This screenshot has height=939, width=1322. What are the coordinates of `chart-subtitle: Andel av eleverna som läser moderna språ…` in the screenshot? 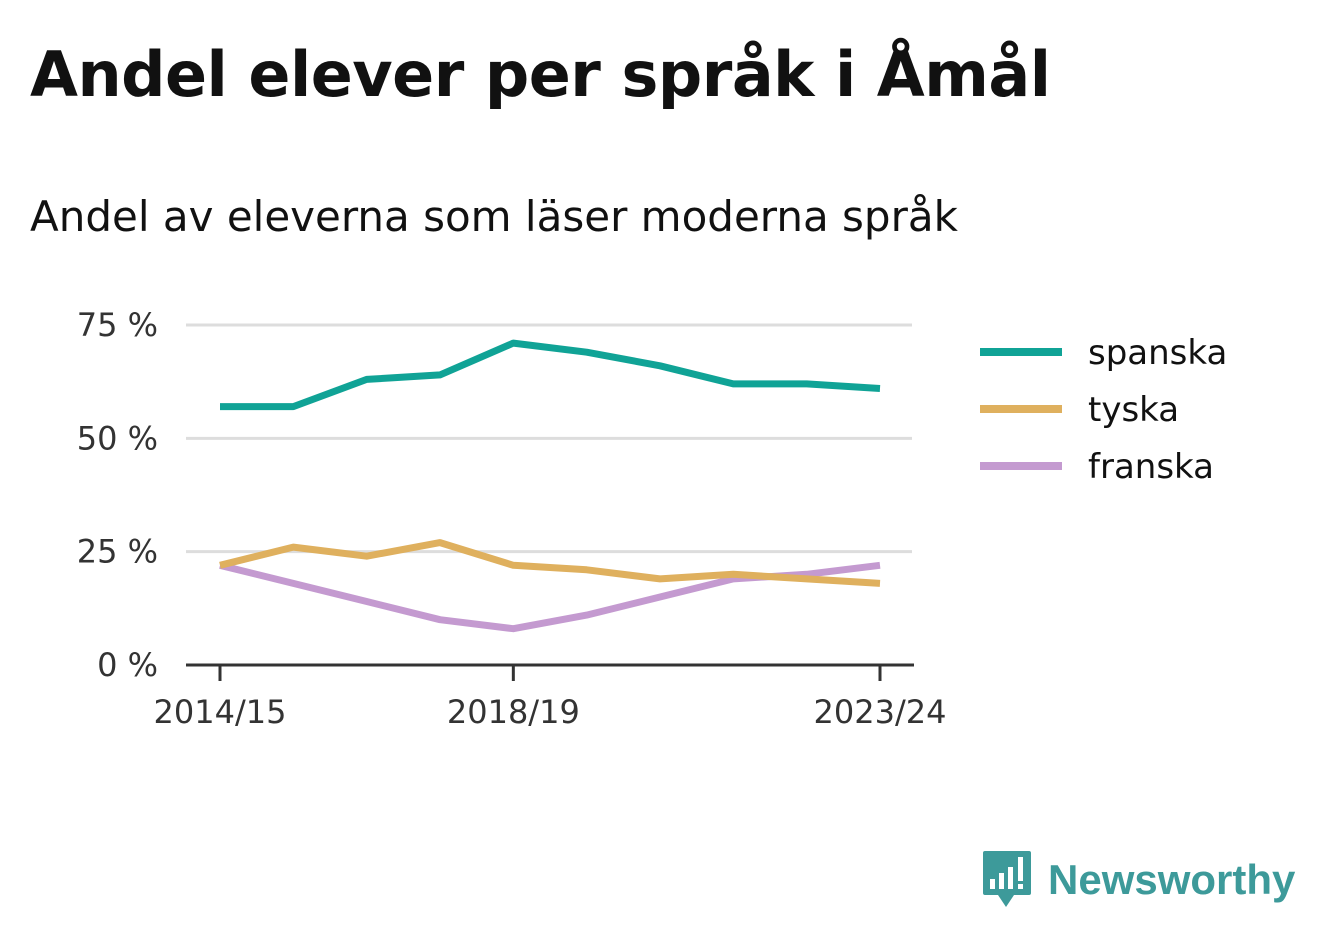 It's located at (494, 216).